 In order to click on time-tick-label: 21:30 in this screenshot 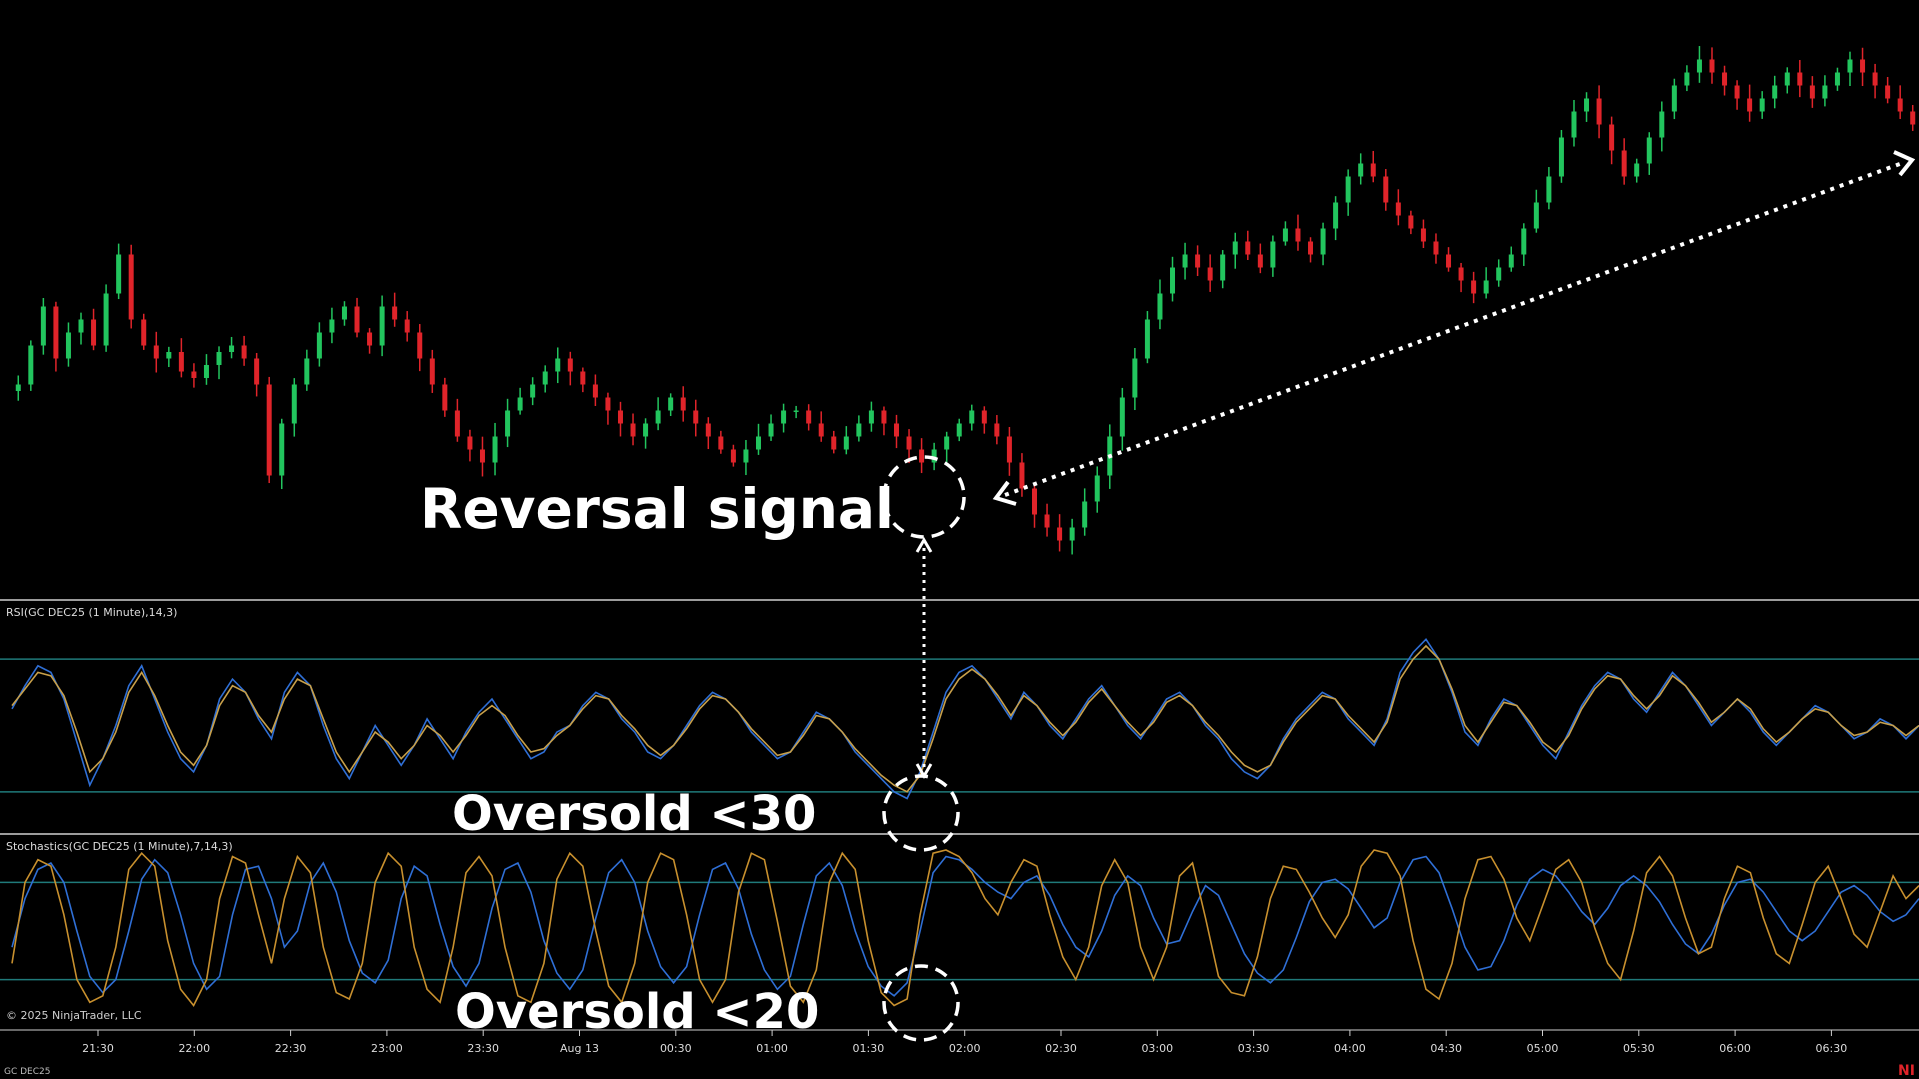, I will do `click(98, 1048)`.